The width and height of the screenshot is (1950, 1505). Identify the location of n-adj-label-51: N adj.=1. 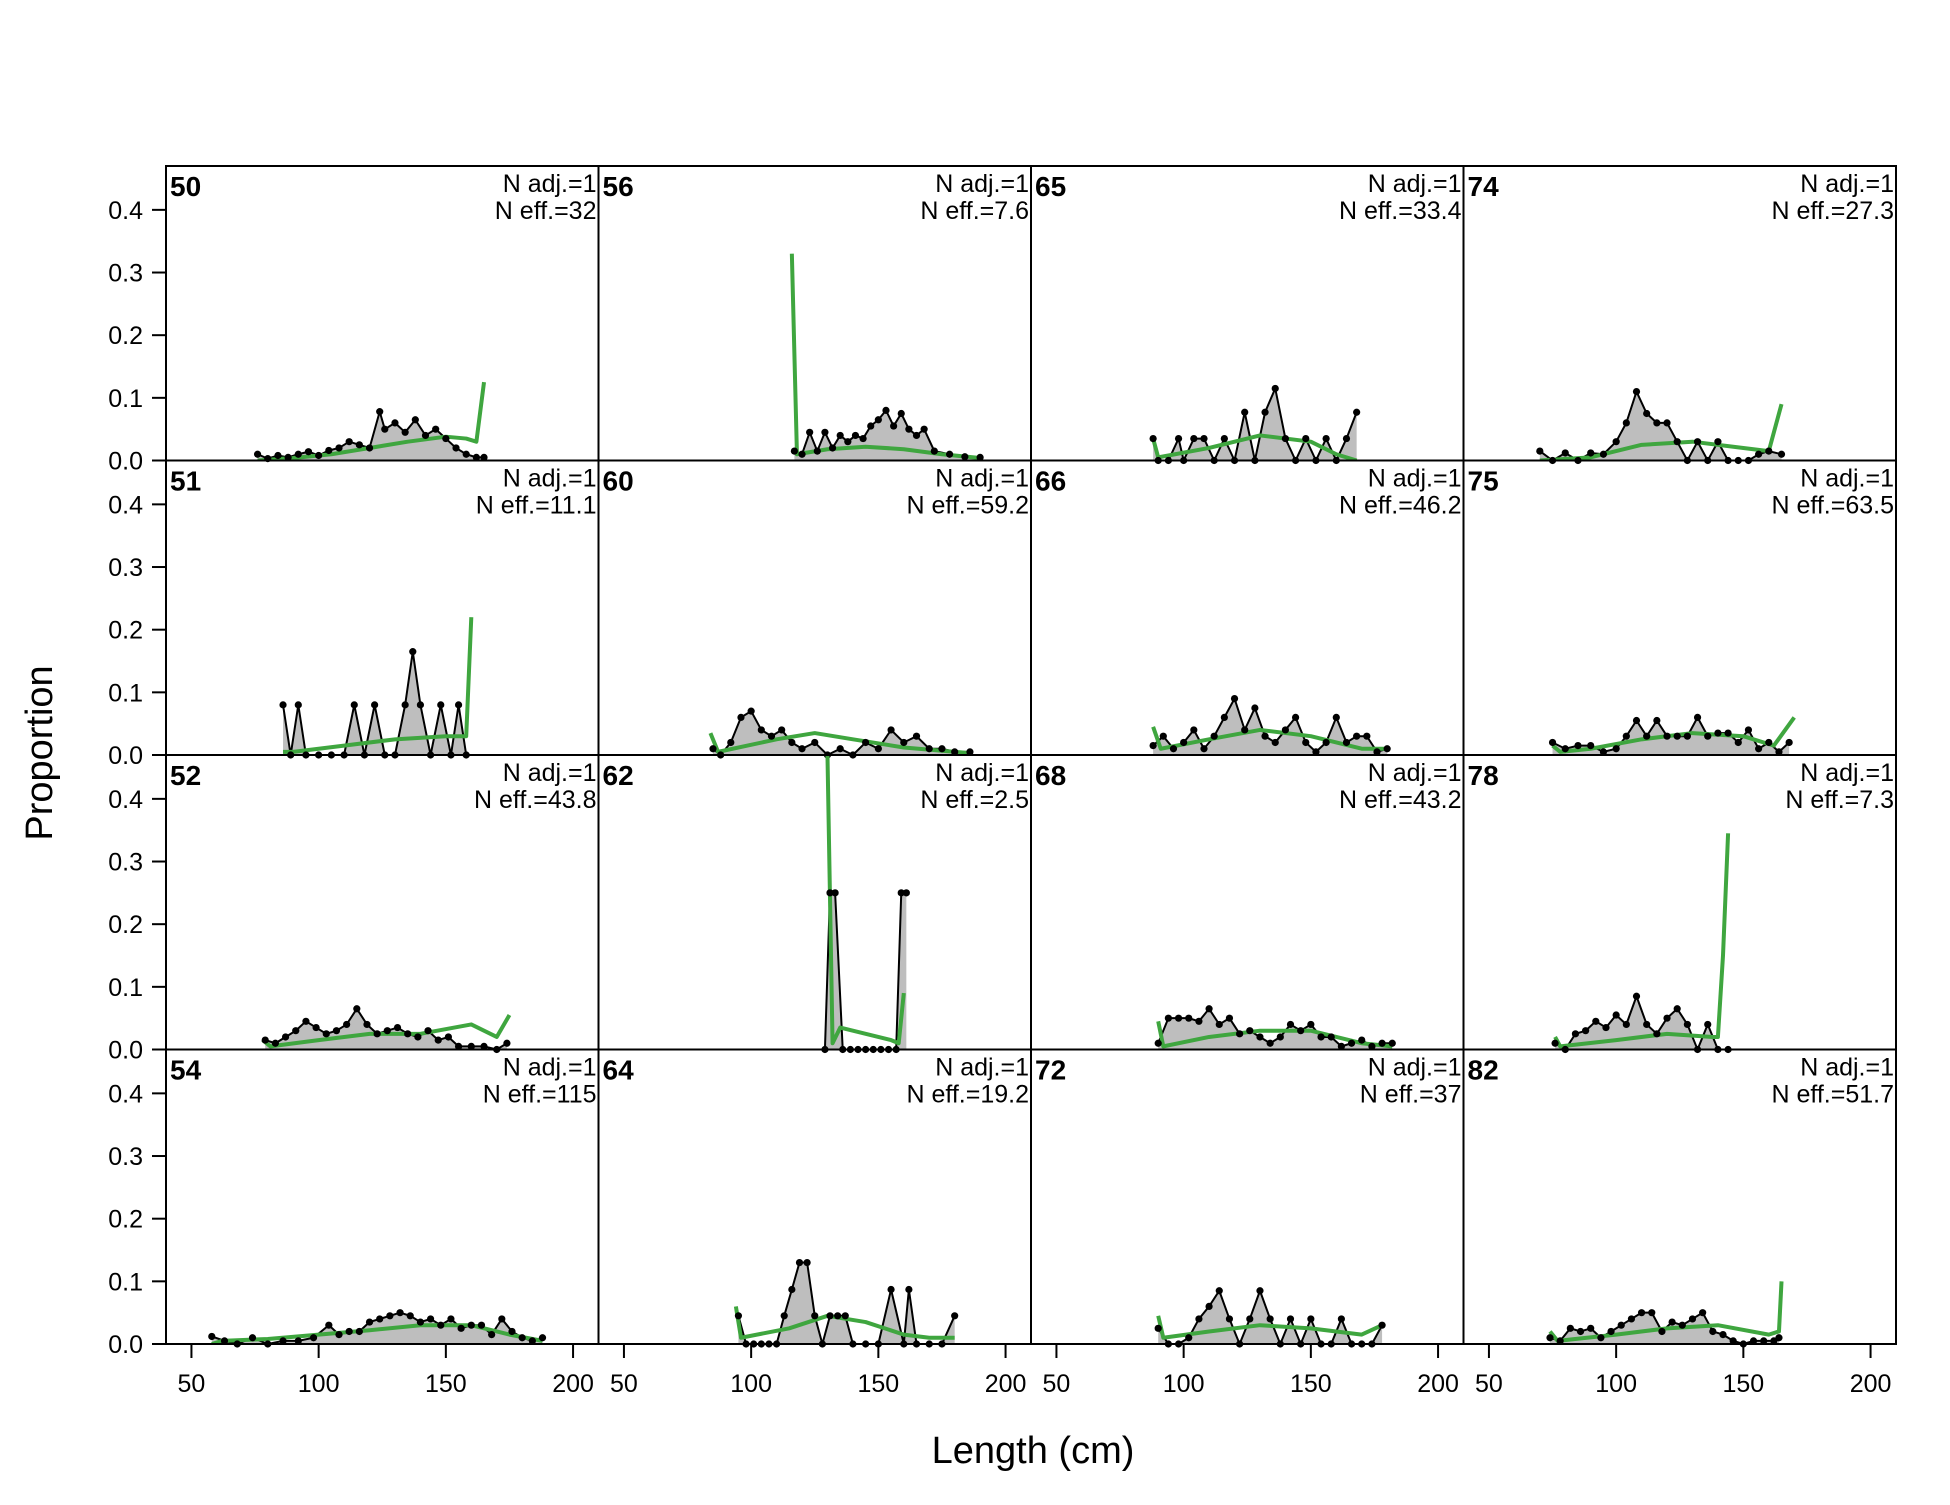
(550, 479).